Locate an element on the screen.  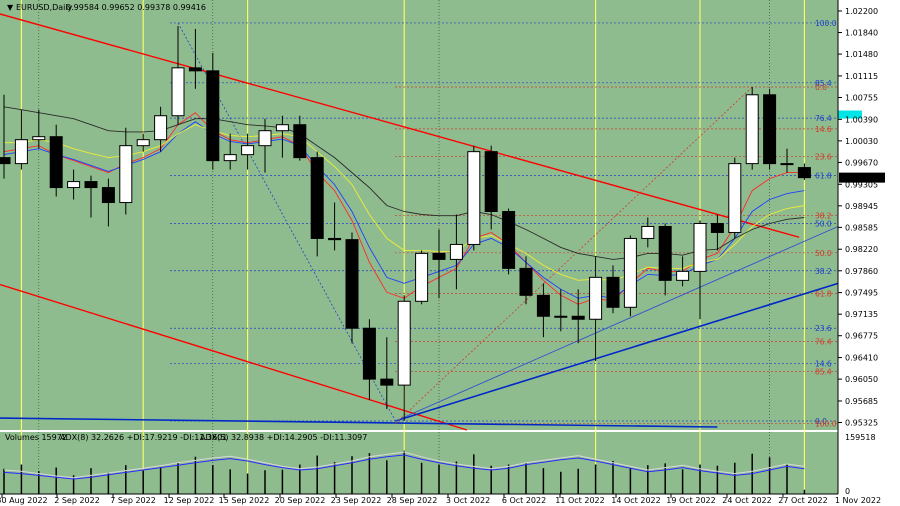
price-tick-label: 1.02200 is located at coordinates (861, 11).